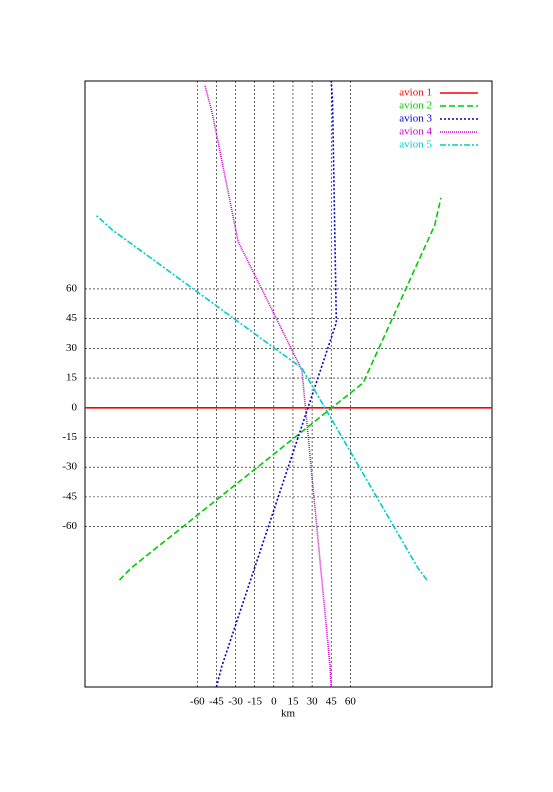  What do you see at coordinates (415, 119) in the screenshot?
I see `legend-label: avion 3` at bounding box center [415, 119].